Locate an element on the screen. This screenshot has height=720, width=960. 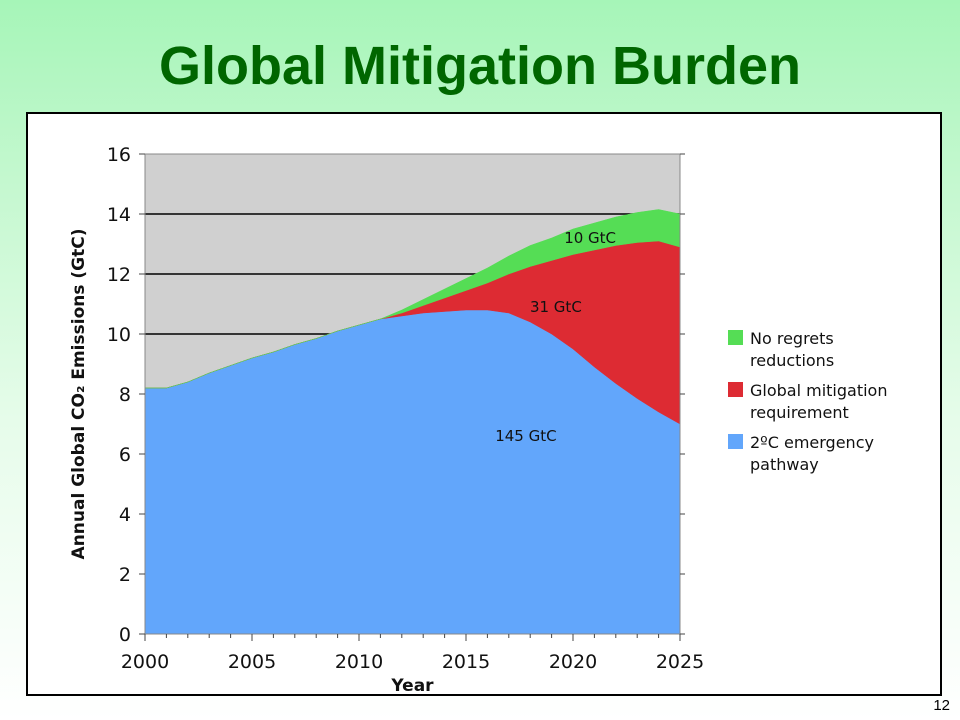
legend-label-no_regrets-line1: No regrets is located at coordinates (792, 338).